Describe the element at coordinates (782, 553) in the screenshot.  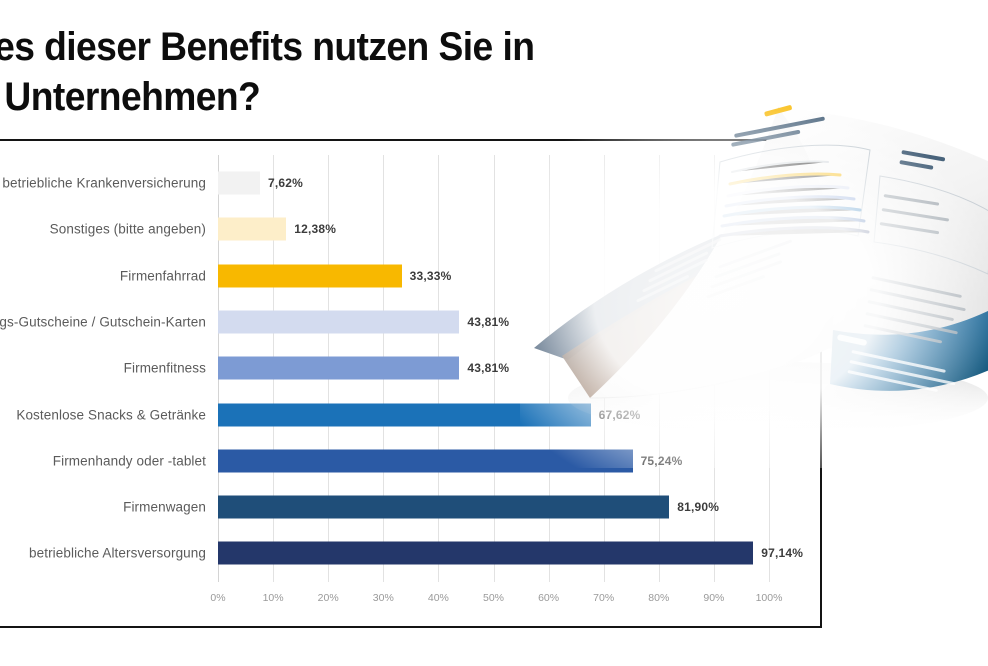
I see `value-label: 97,14%` at that location.